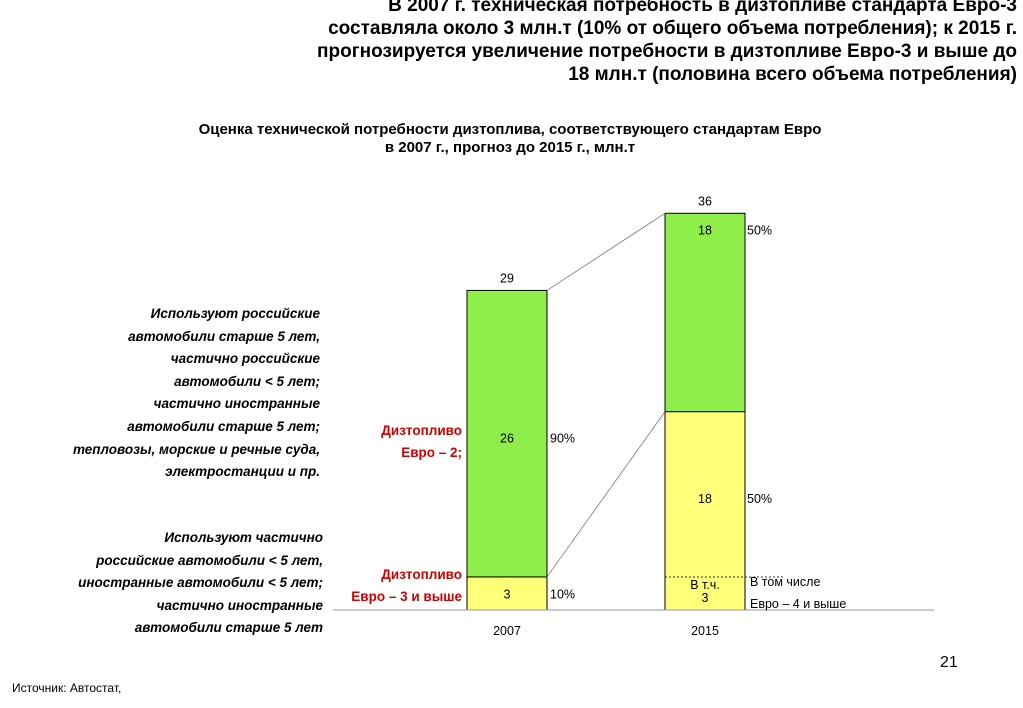 This screenshot has width=1023, height=708. What do you see at coordinates (507, 439) in the screenshot?
I see `bar-value-label: 26` at bounding box center [507, 439].